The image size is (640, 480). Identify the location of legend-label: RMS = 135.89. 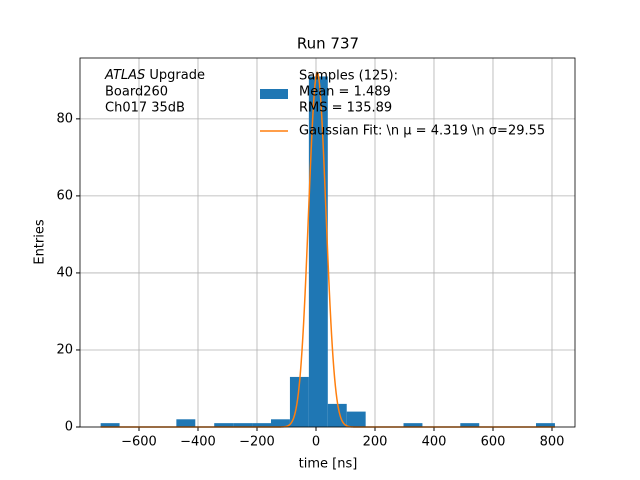
(345, 108).